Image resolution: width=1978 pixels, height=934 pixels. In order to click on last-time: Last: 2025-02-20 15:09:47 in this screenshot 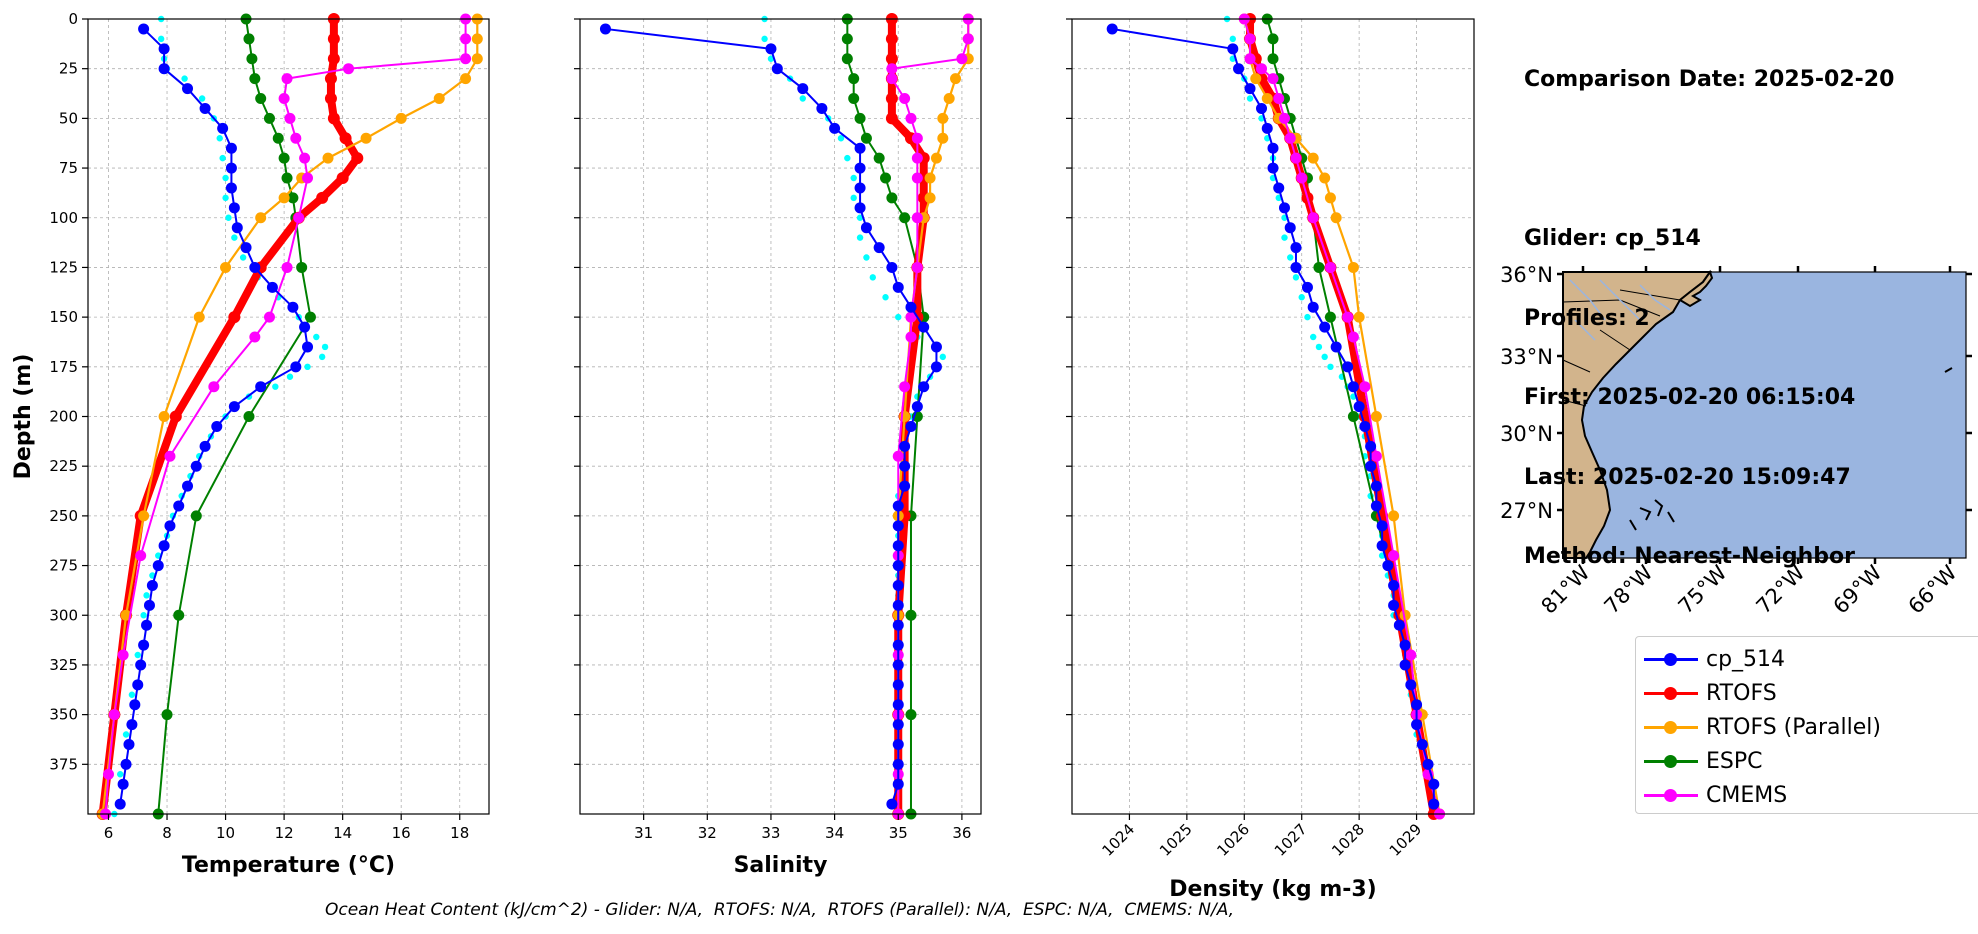, I will do `click(1687, 477)`.